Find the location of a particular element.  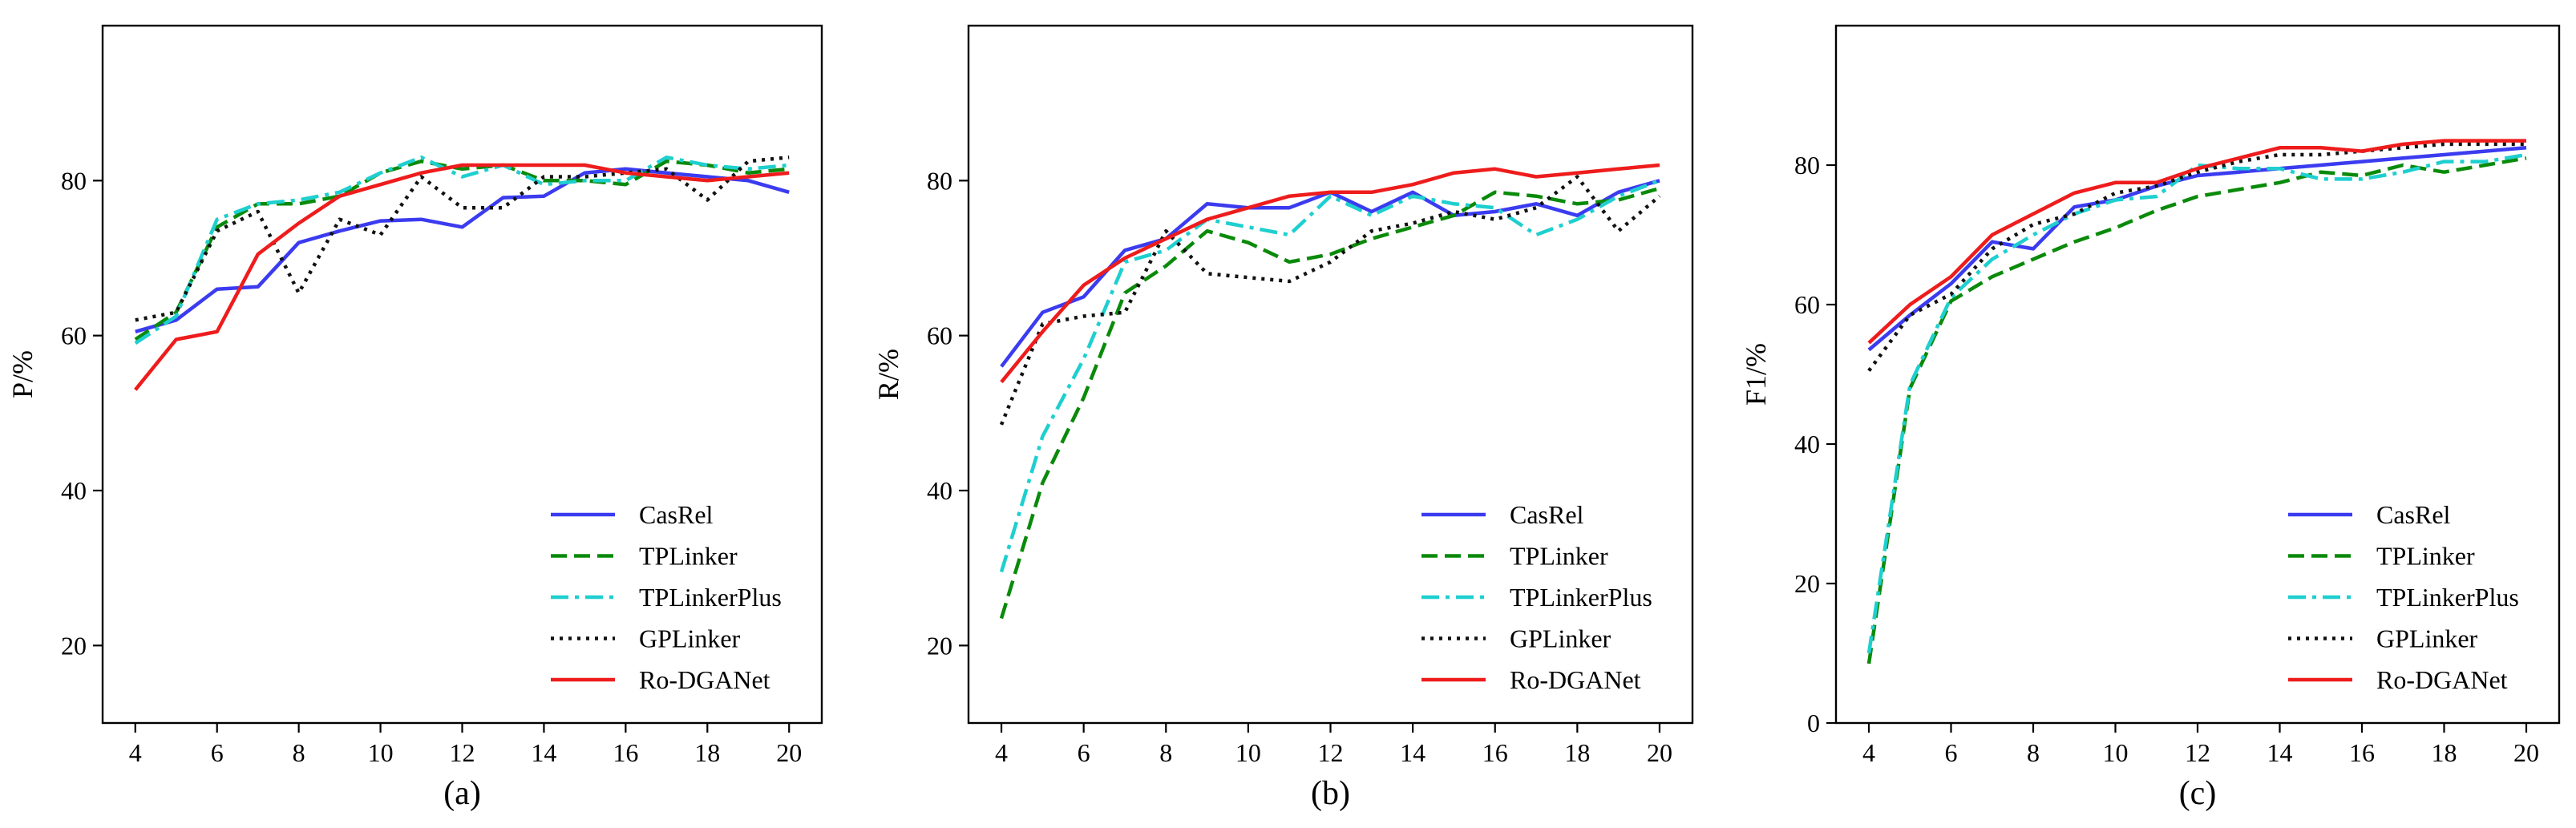

panel-label: (a) is located at coordinates (462, 794).